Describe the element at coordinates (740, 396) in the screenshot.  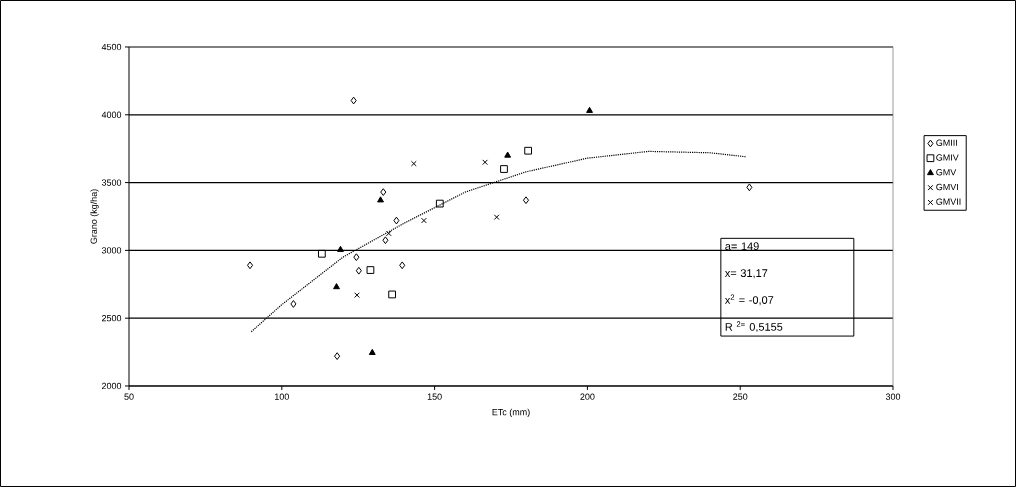
I see `x-tick-label: 250` at that location.